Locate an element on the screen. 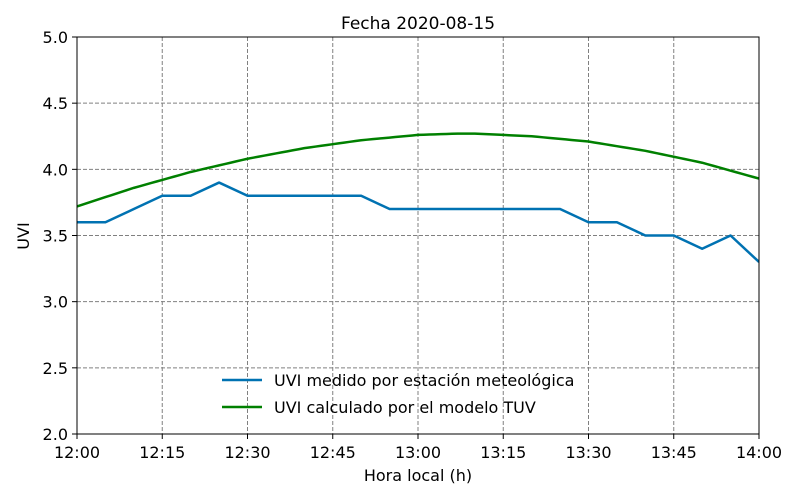 Image resolution: width=800 pixels, height=500 pixels. x-tick-label: 13:00 is located at coordinates (418, 452).